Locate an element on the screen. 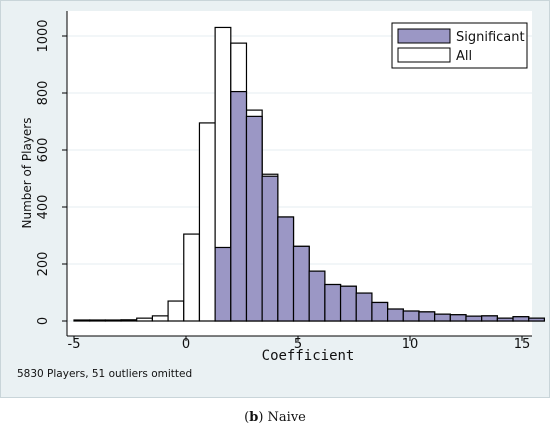  y-tick-label: 800 is located at coordinates (43, 93).